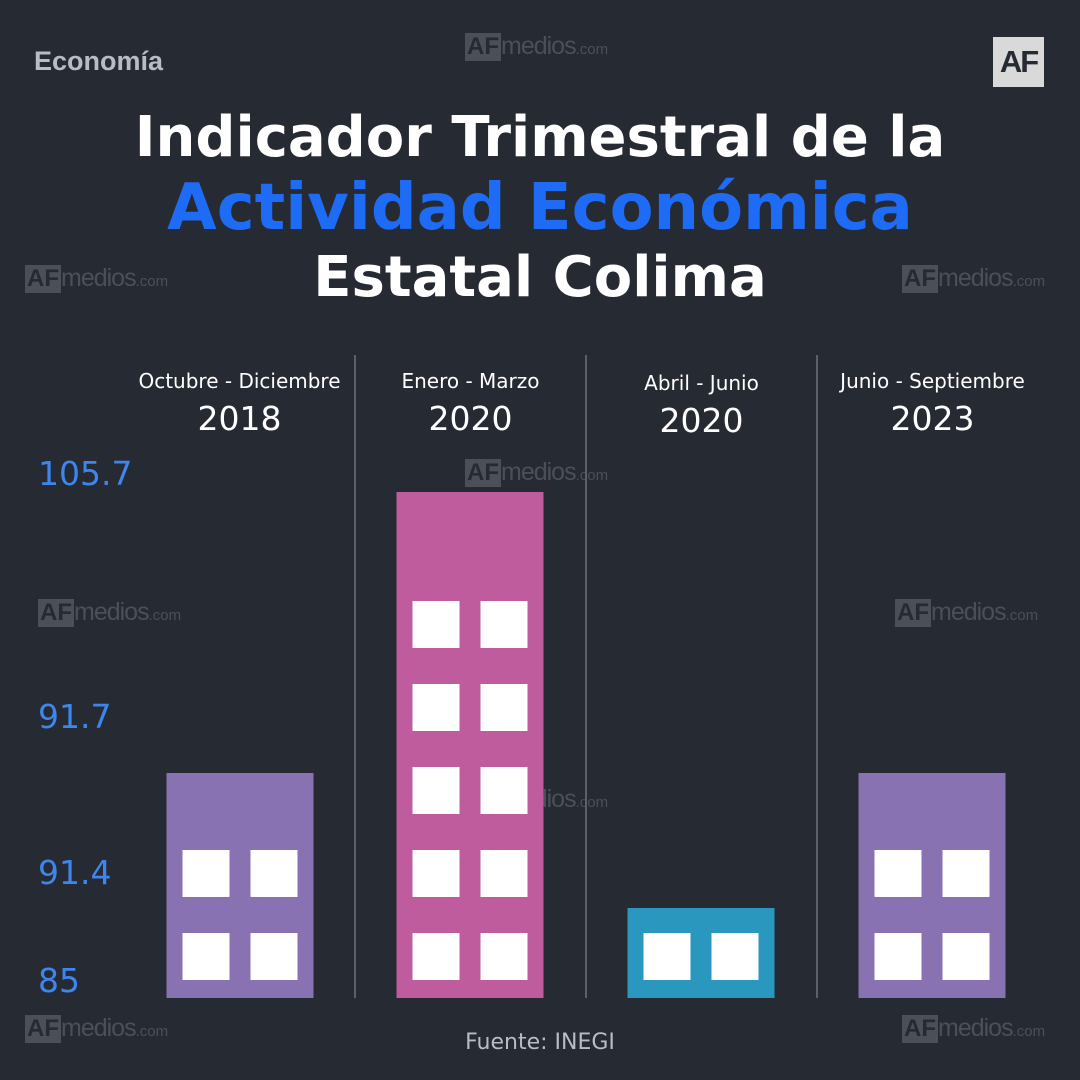 Image resolution: width=1080 pixels, height=1080 pixels. I want to click on y-tick-label: 91.4, so click(75, 872).